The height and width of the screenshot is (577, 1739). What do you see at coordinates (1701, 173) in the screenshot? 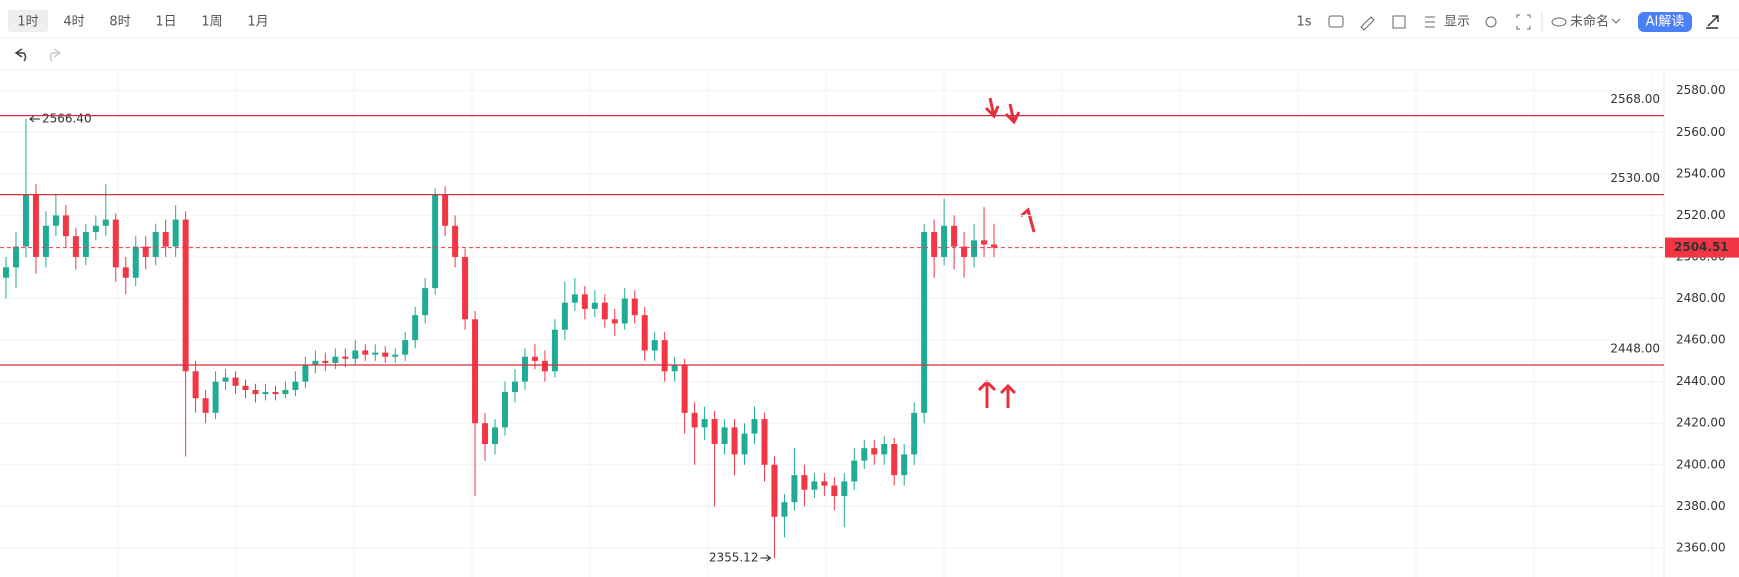
I see `y-tick-label: 2540.00` at bounding box center [1701, 173].